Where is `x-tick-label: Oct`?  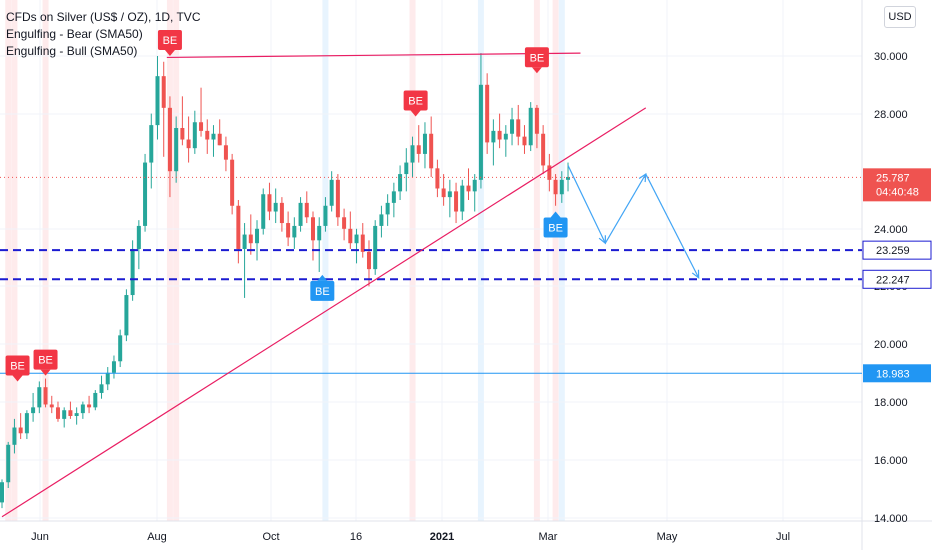
x-tick-label: Oct is located at coordinates (270, 537).